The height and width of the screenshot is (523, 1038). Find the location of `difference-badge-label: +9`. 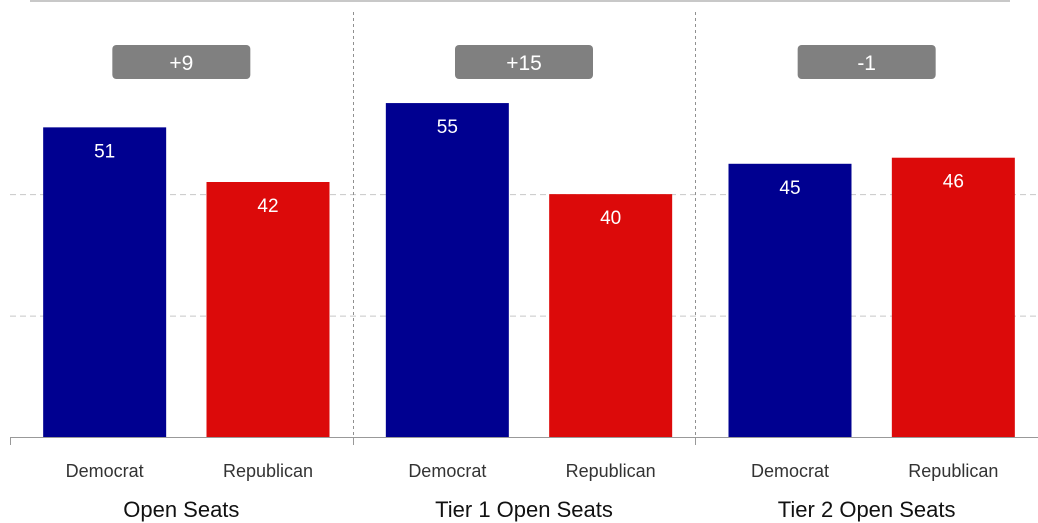

difference-badge-label: +9 is located at coordinates (181, 63).